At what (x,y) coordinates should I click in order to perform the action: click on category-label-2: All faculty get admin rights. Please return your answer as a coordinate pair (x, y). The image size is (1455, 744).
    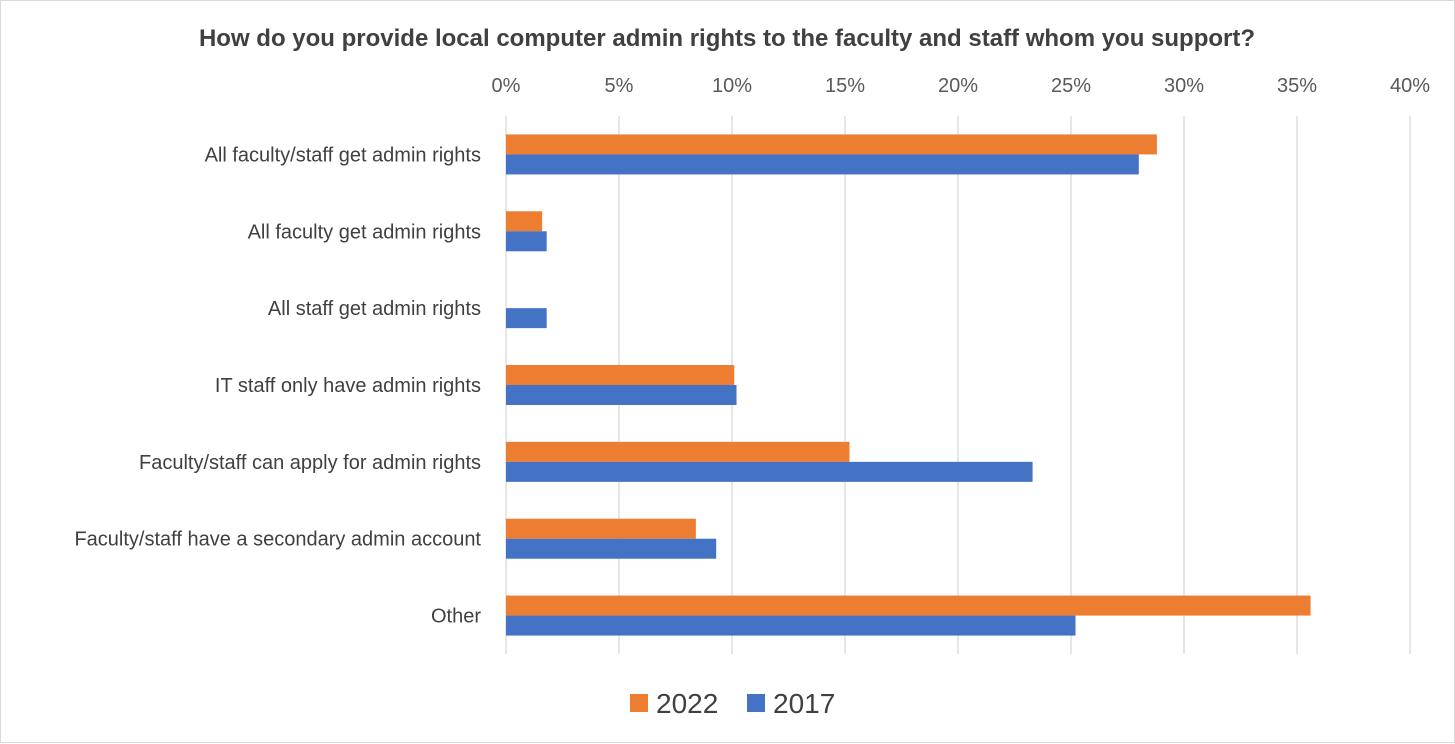
    Looking at the image, I should click on (364, 232).